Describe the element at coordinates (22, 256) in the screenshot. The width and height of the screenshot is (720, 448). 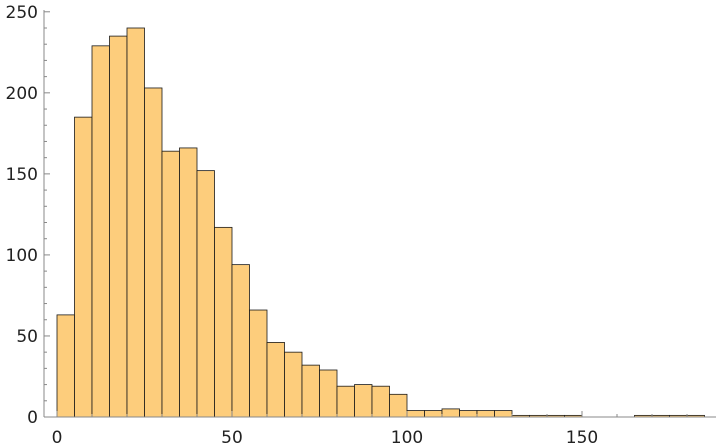
I see `y-tick-label: 100` at that location.